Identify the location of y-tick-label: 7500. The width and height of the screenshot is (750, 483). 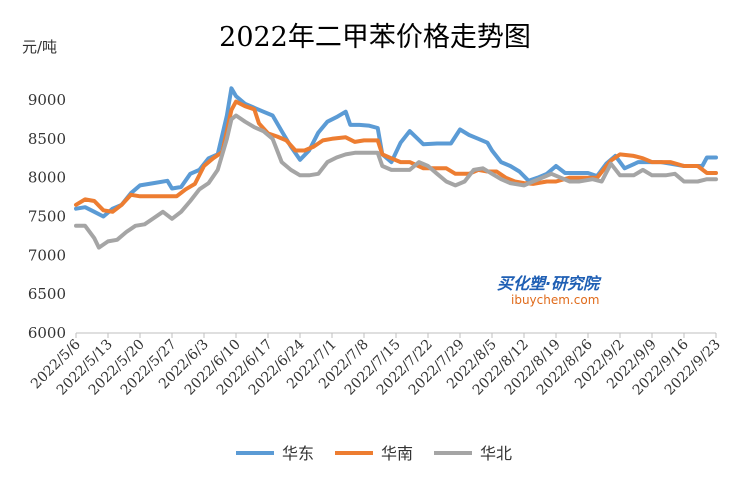
(47, 217).